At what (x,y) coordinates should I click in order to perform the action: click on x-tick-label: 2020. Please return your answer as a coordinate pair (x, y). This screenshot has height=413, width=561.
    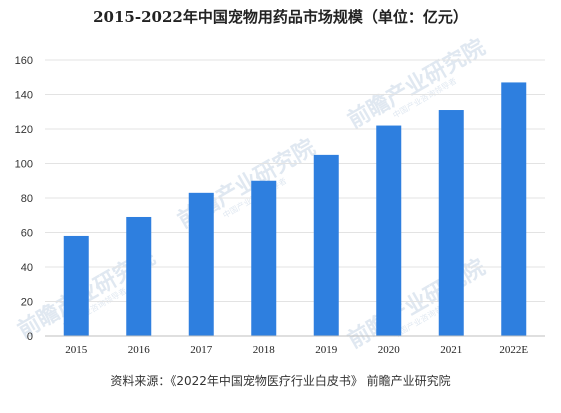
    Looking at the image, I should click on (389, 350).